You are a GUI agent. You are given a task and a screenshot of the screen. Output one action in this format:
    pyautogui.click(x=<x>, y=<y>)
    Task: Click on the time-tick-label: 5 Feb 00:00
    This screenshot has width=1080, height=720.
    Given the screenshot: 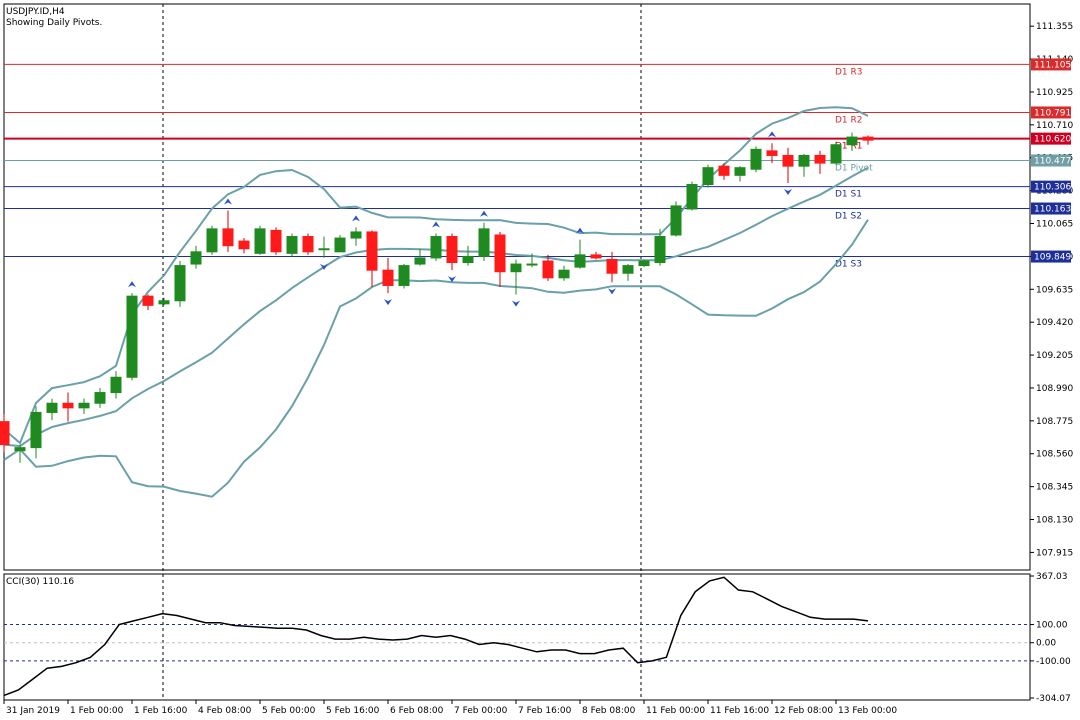 What is the action you would take?
    pyautogui.click(x=289, y=711)
    